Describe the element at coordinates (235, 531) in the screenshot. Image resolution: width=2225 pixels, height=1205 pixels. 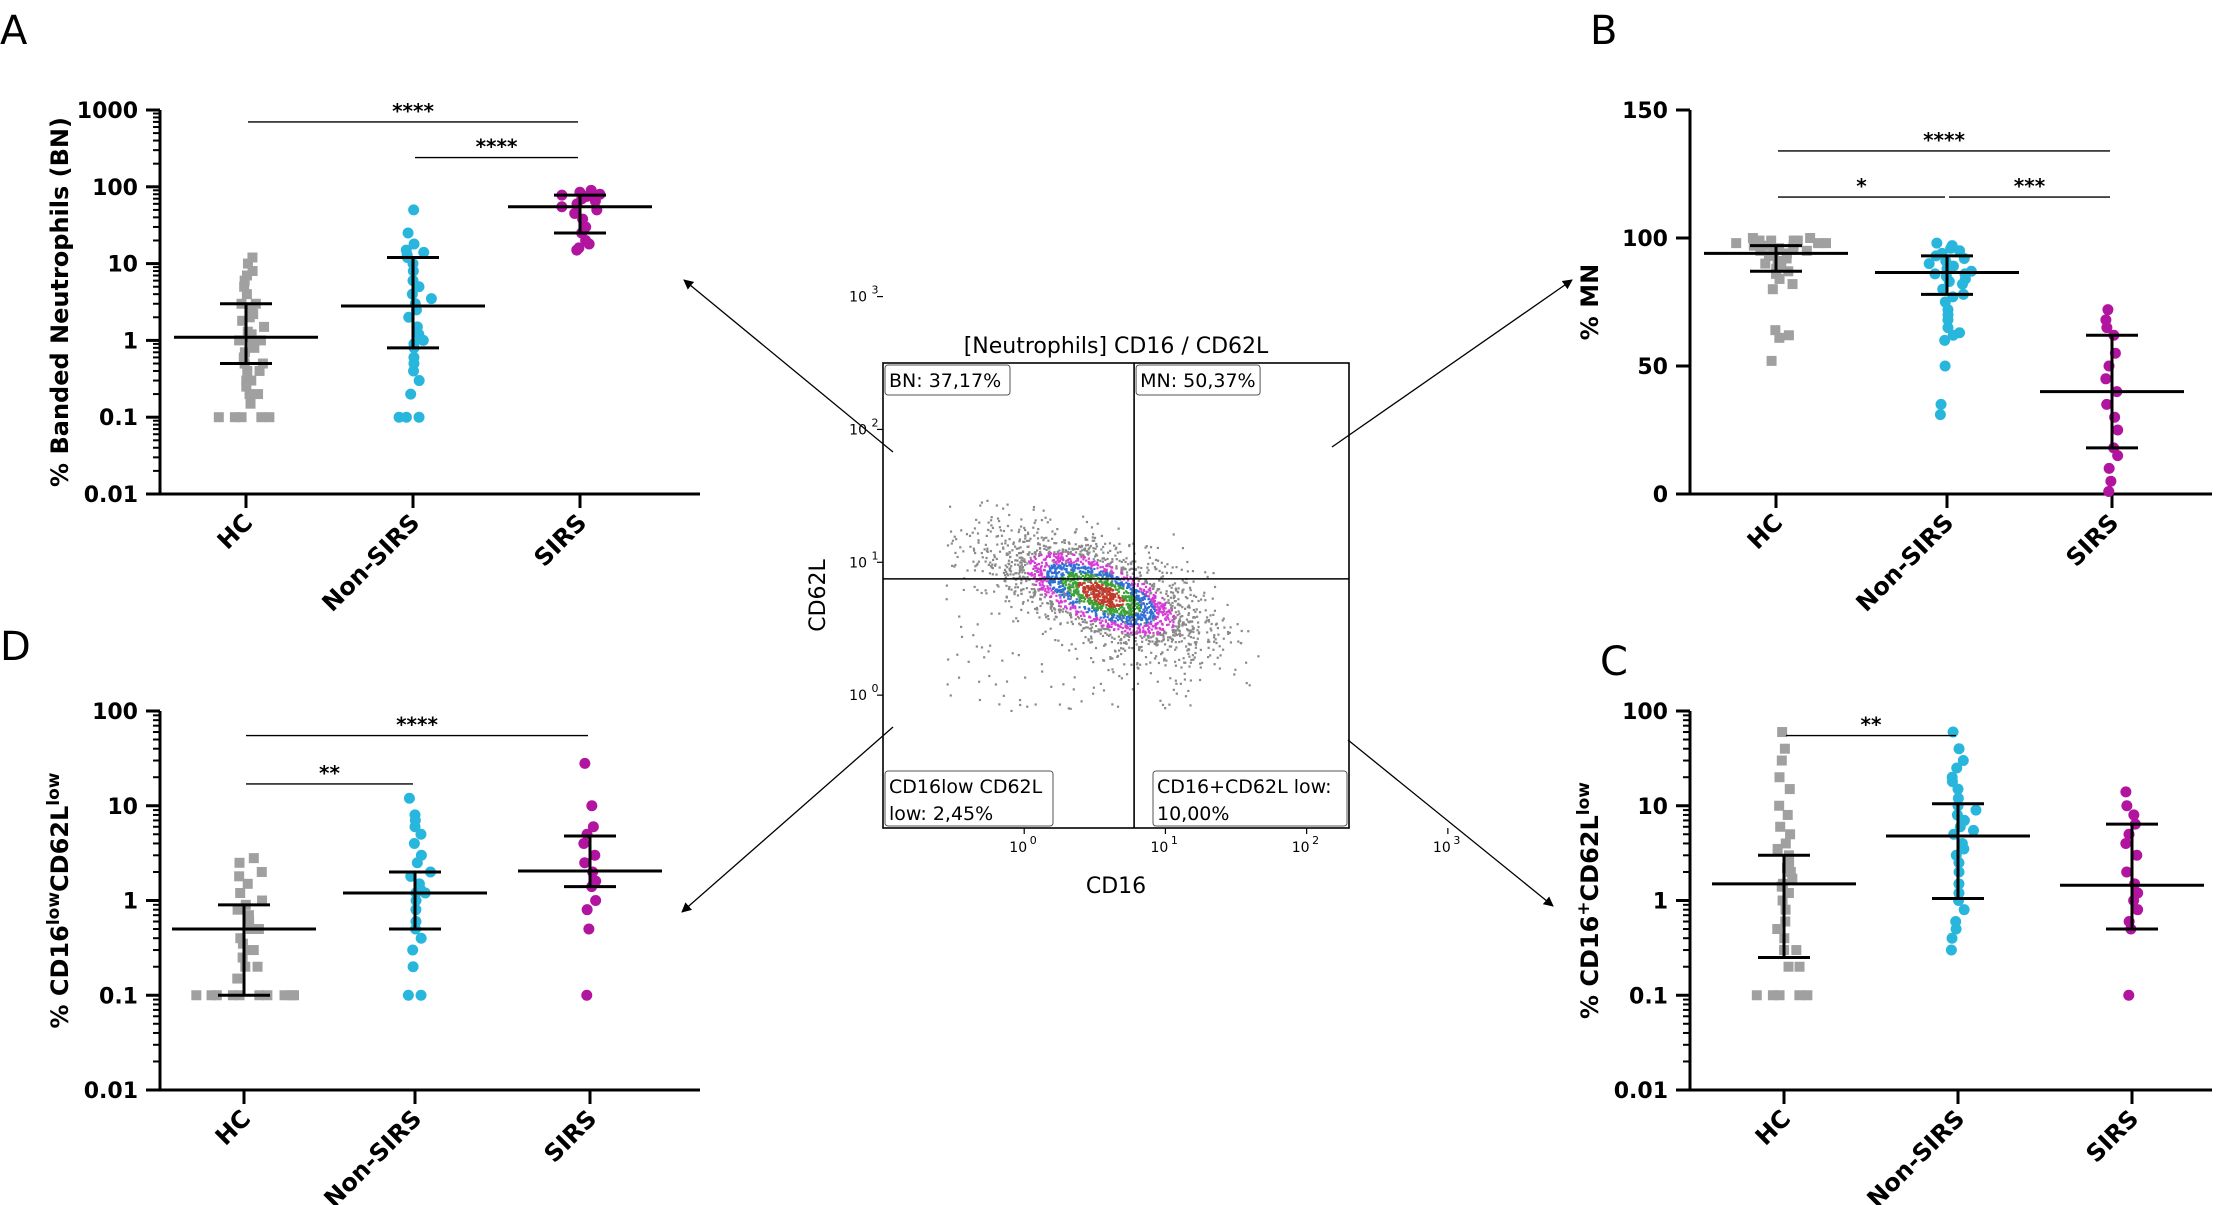
I see `x-tick-label: HC` at that location.